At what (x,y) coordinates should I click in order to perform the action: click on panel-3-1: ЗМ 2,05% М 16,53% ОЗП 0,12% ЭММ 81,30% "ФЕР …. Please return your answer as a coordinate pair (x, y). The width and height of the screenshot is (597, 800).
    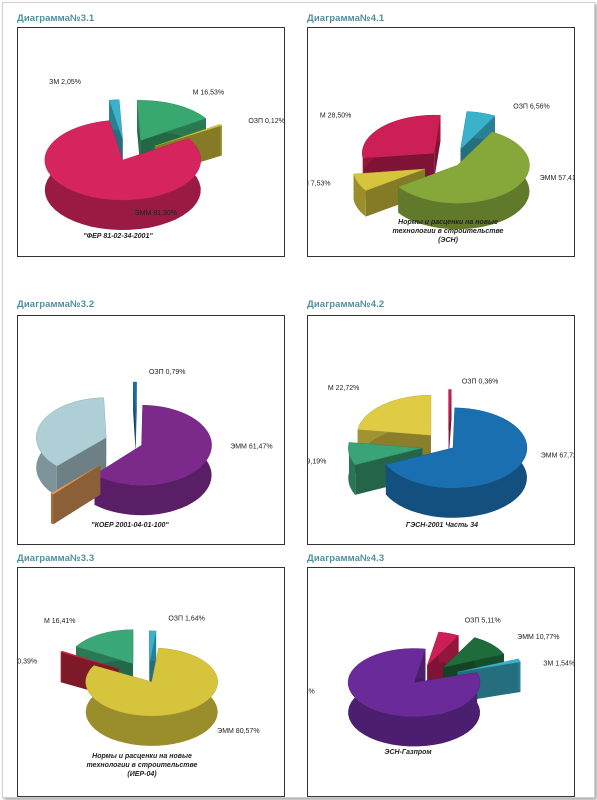
    Looking at the image, I should click on (151, 142).